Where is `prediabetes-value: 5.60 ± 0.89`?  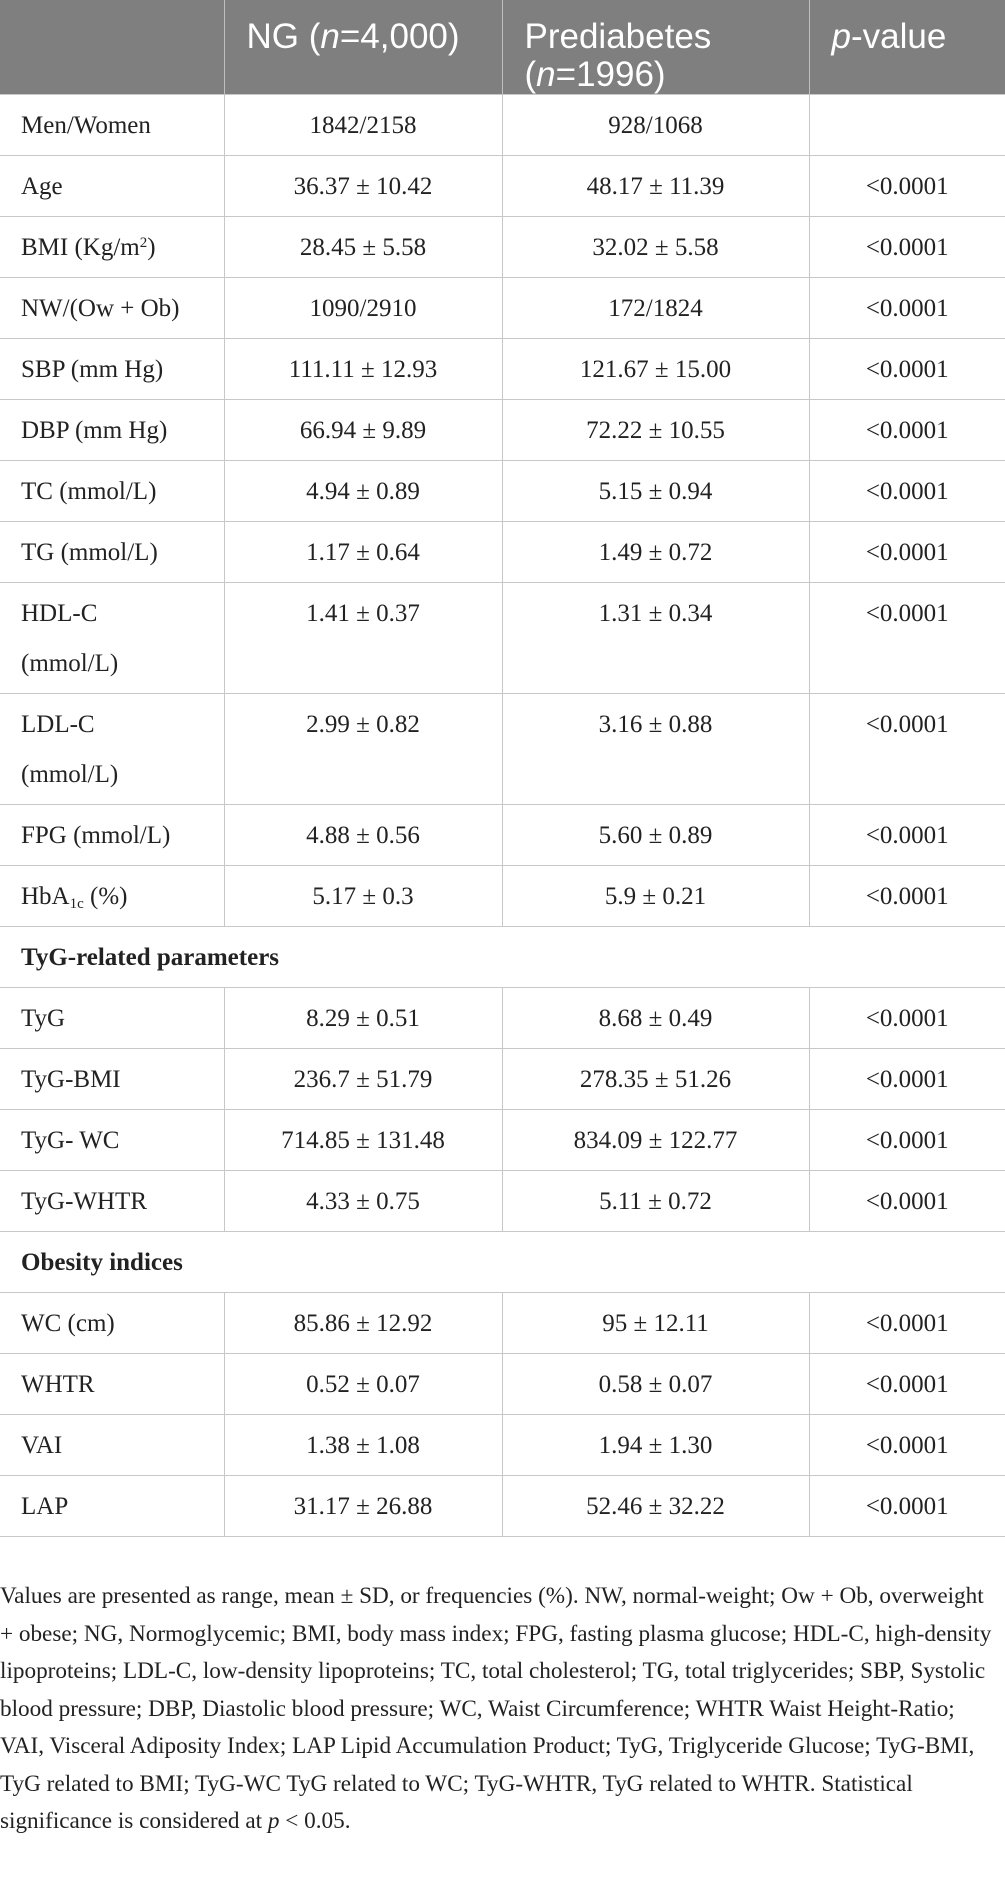 prediabetes-value: 5.60 ± 0.89 is located at coordinates (655, 835).